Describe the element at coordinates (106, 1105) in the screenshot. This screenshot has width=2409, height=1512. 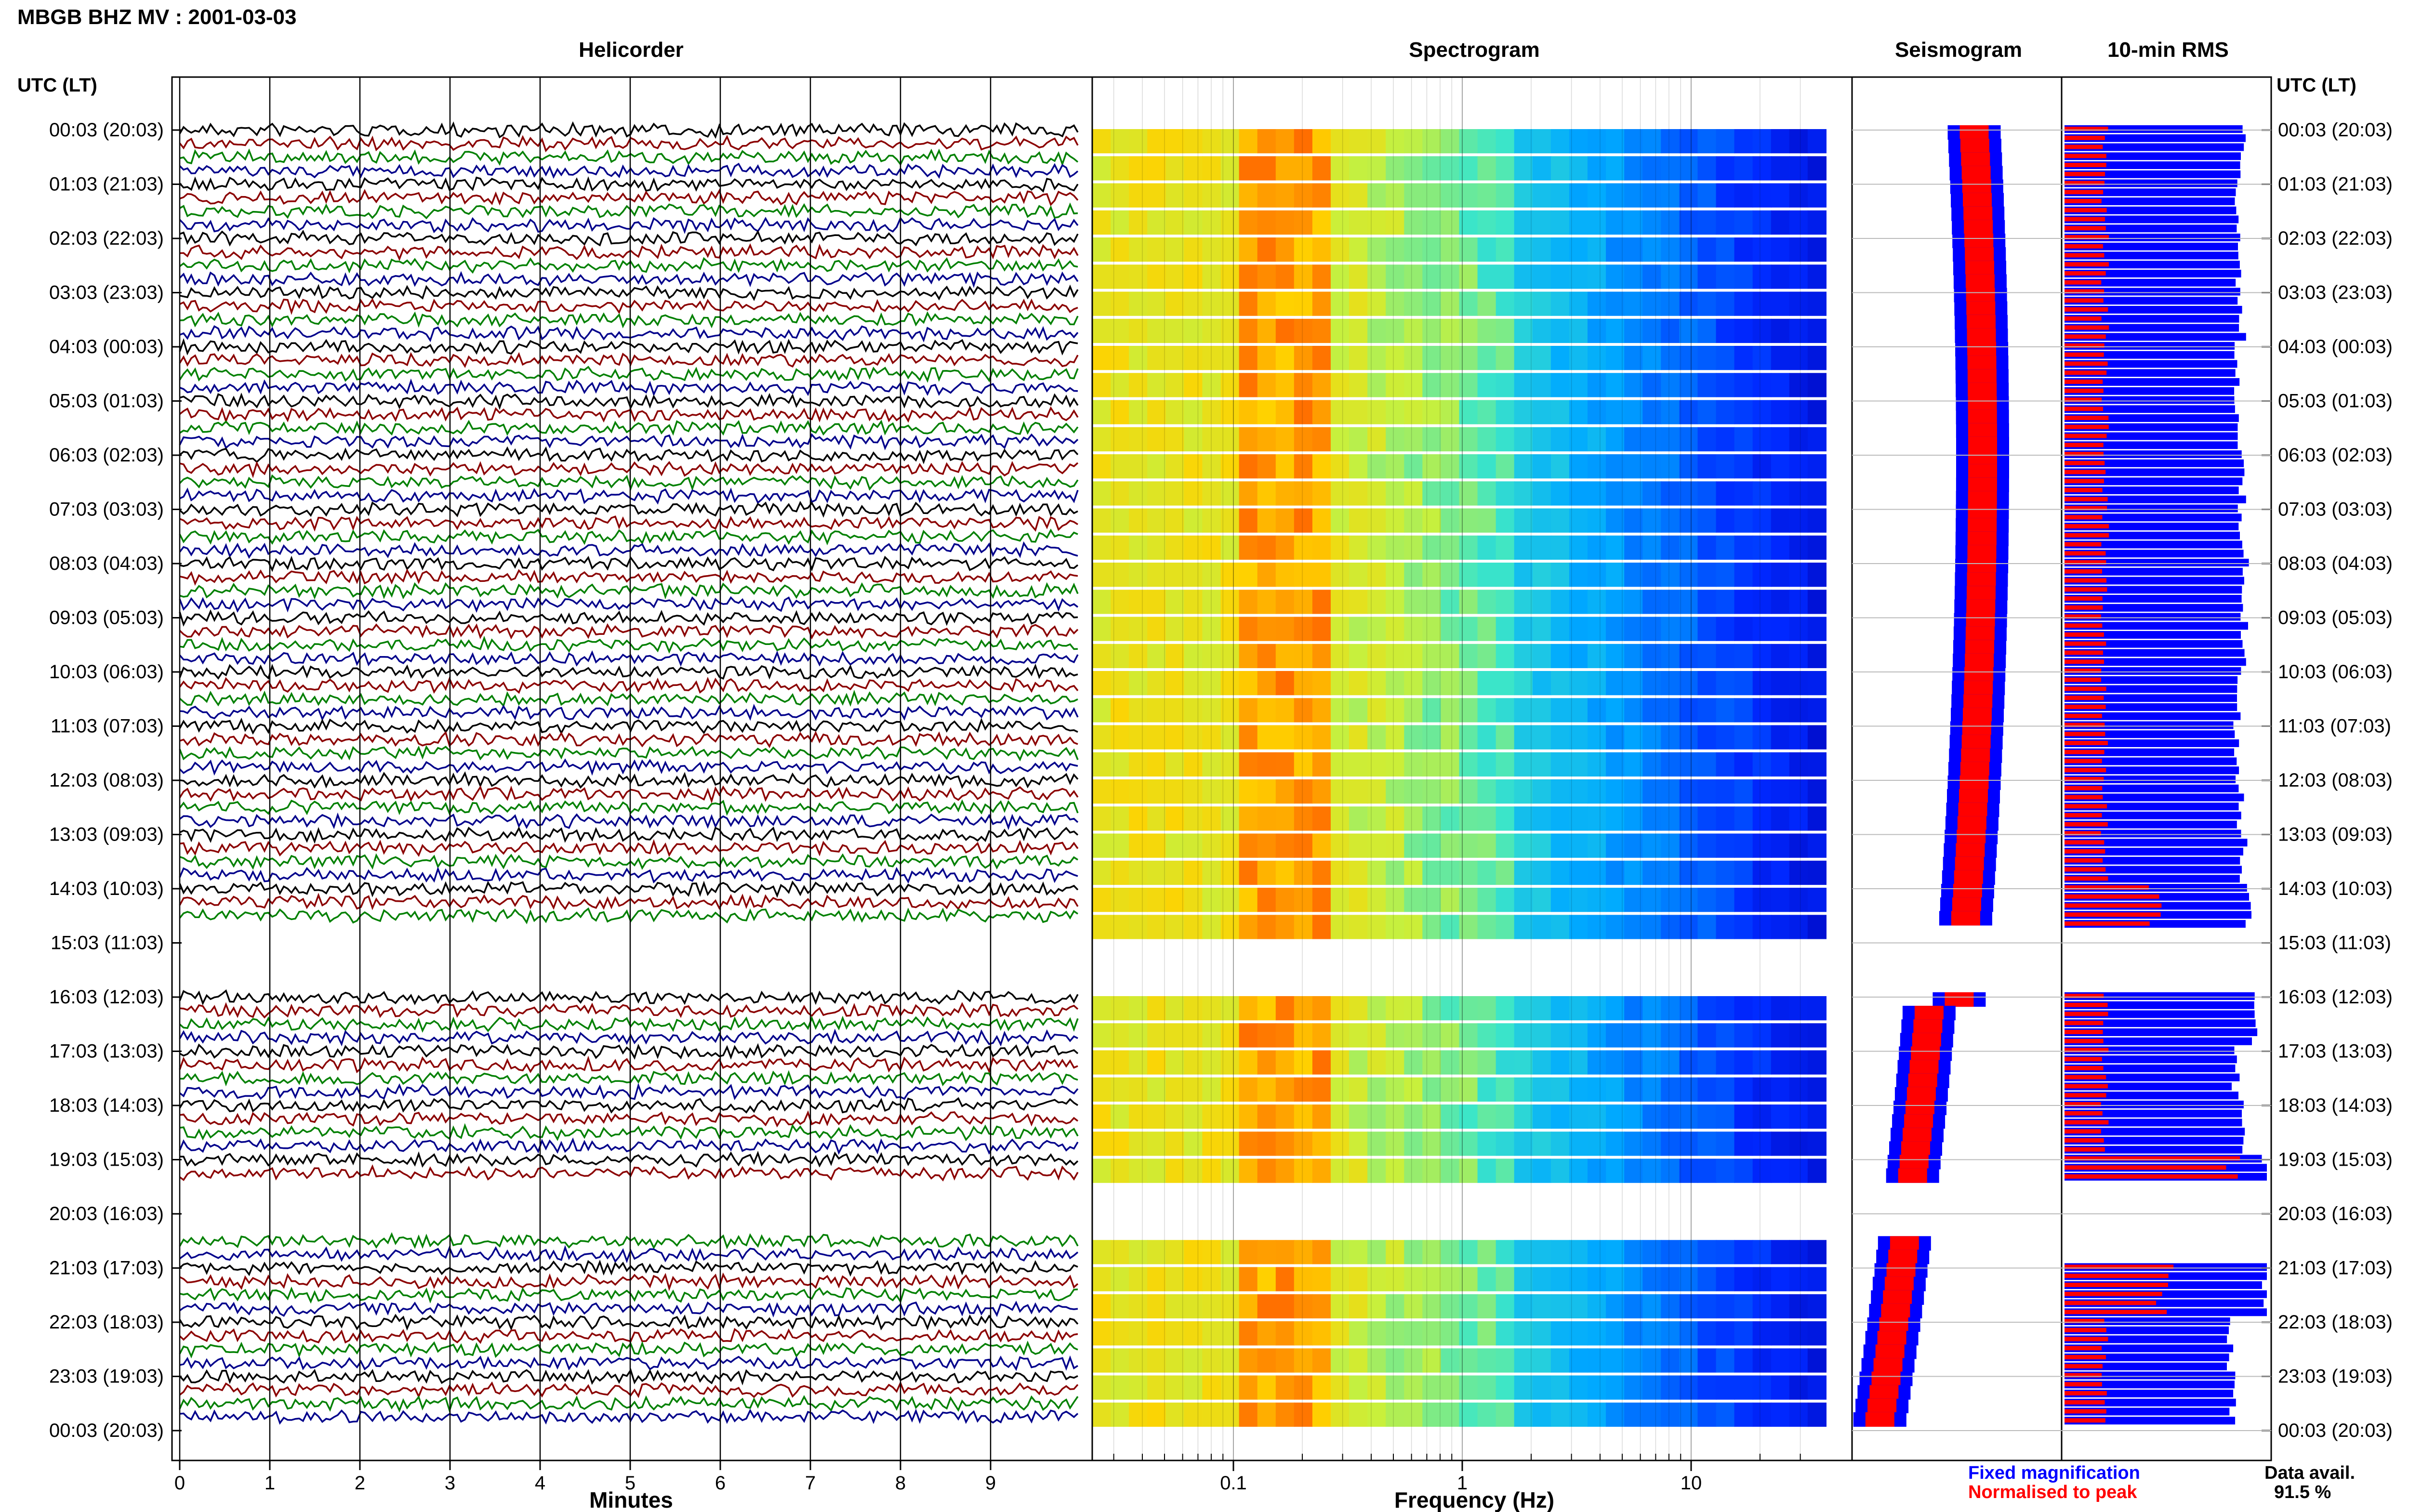
I see `time-label-left: 18:03 (14:03)` at that location.